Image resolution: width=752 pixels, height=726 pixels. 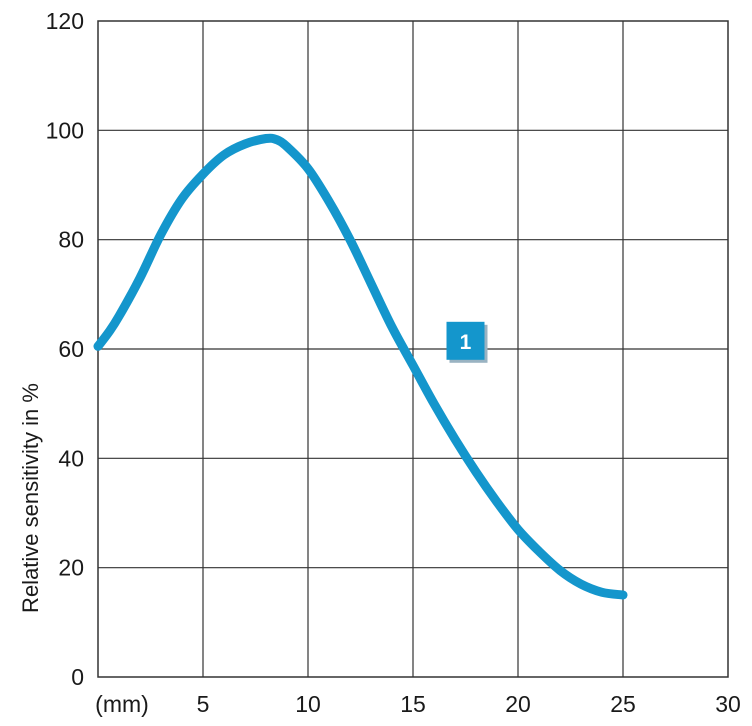 I want to click on y-tick-labels: 0 20 40 60 80 100 120, so click(x=65, y=349).